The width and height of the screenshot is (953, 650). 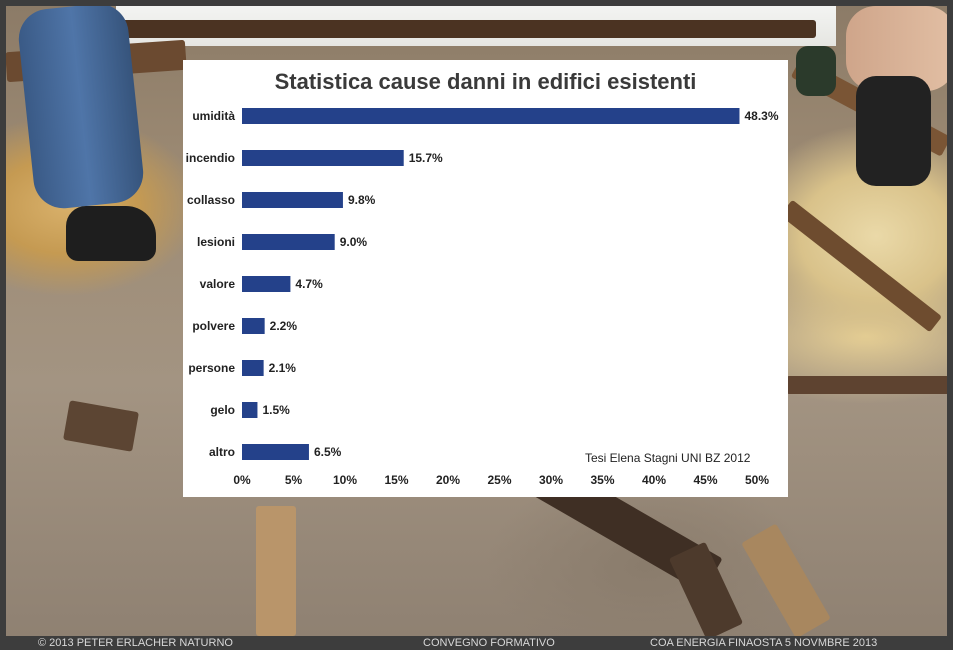 What do you see at coordinates (222, 452) in the screenshot?
I see `category-label: altro` at bounding box center [222, 452].